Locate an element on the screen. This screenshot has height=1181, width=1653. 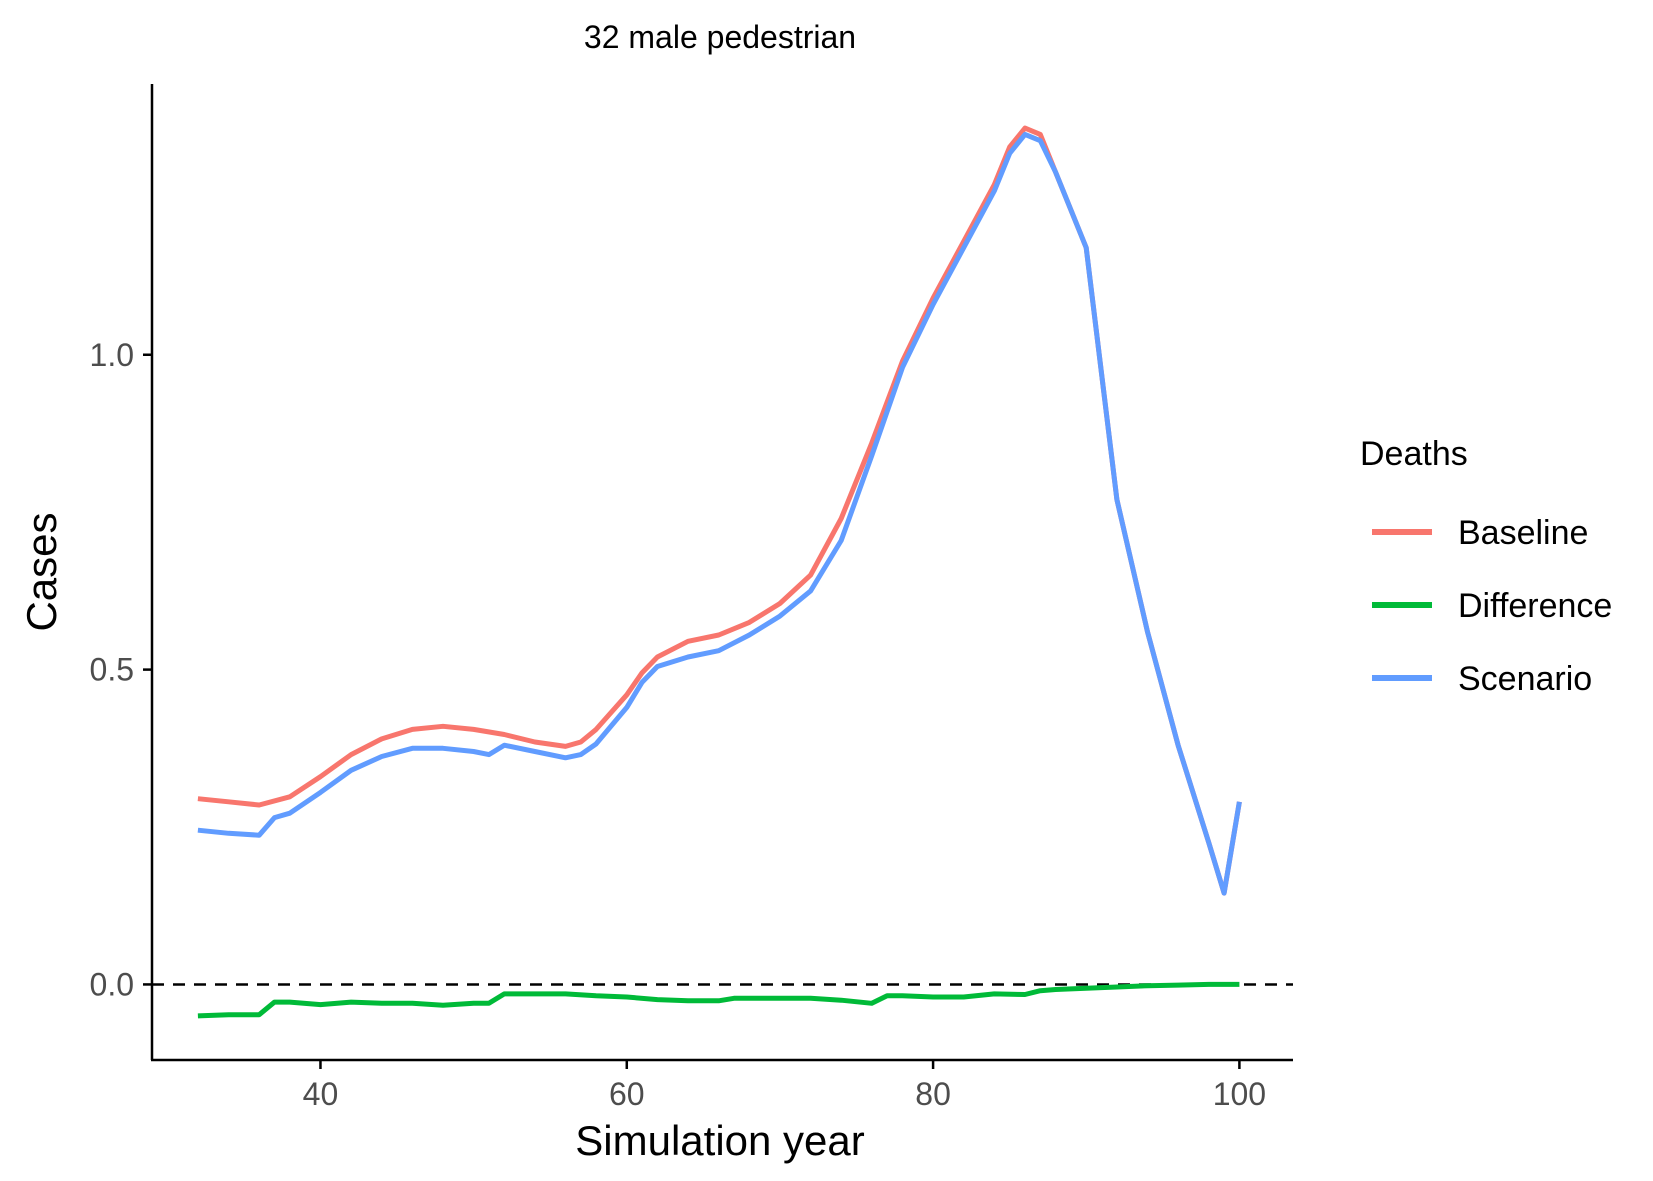
legend-items: Baseline Difference Scenario is located at coordinates (1492, 606).